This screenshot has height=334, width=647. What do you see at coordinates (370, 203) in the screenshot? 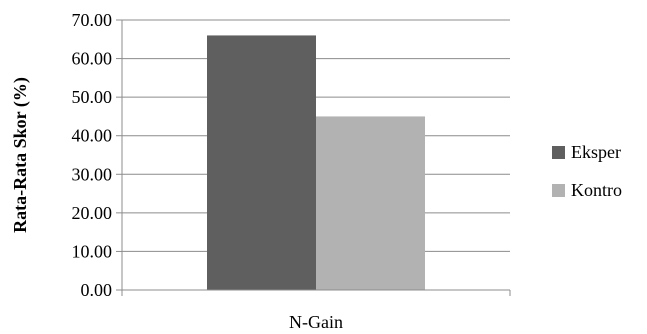
I see `bar-kontro` at bounding box center [370, 203].